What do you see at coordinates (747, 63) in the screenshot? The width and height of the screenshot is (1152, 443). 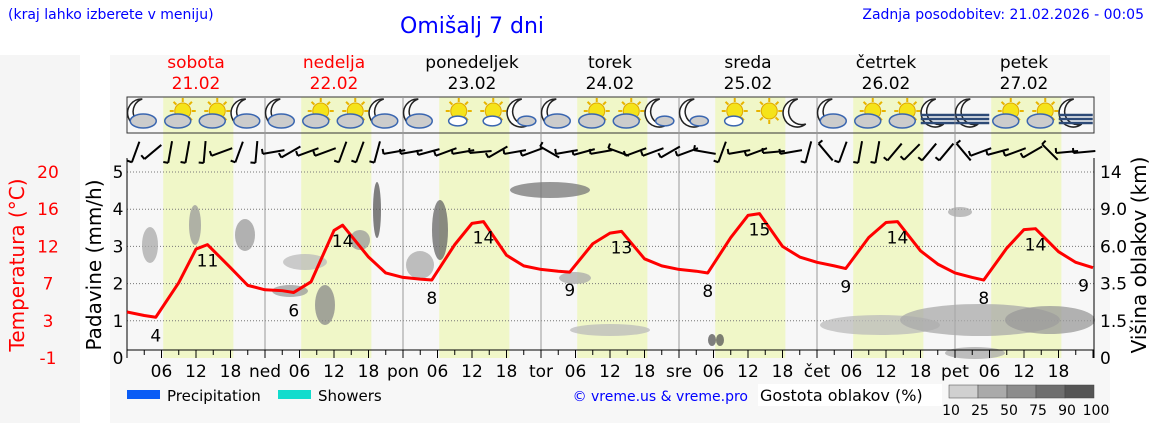 I see `day-name: sreda` at bounding box center [747, 63].